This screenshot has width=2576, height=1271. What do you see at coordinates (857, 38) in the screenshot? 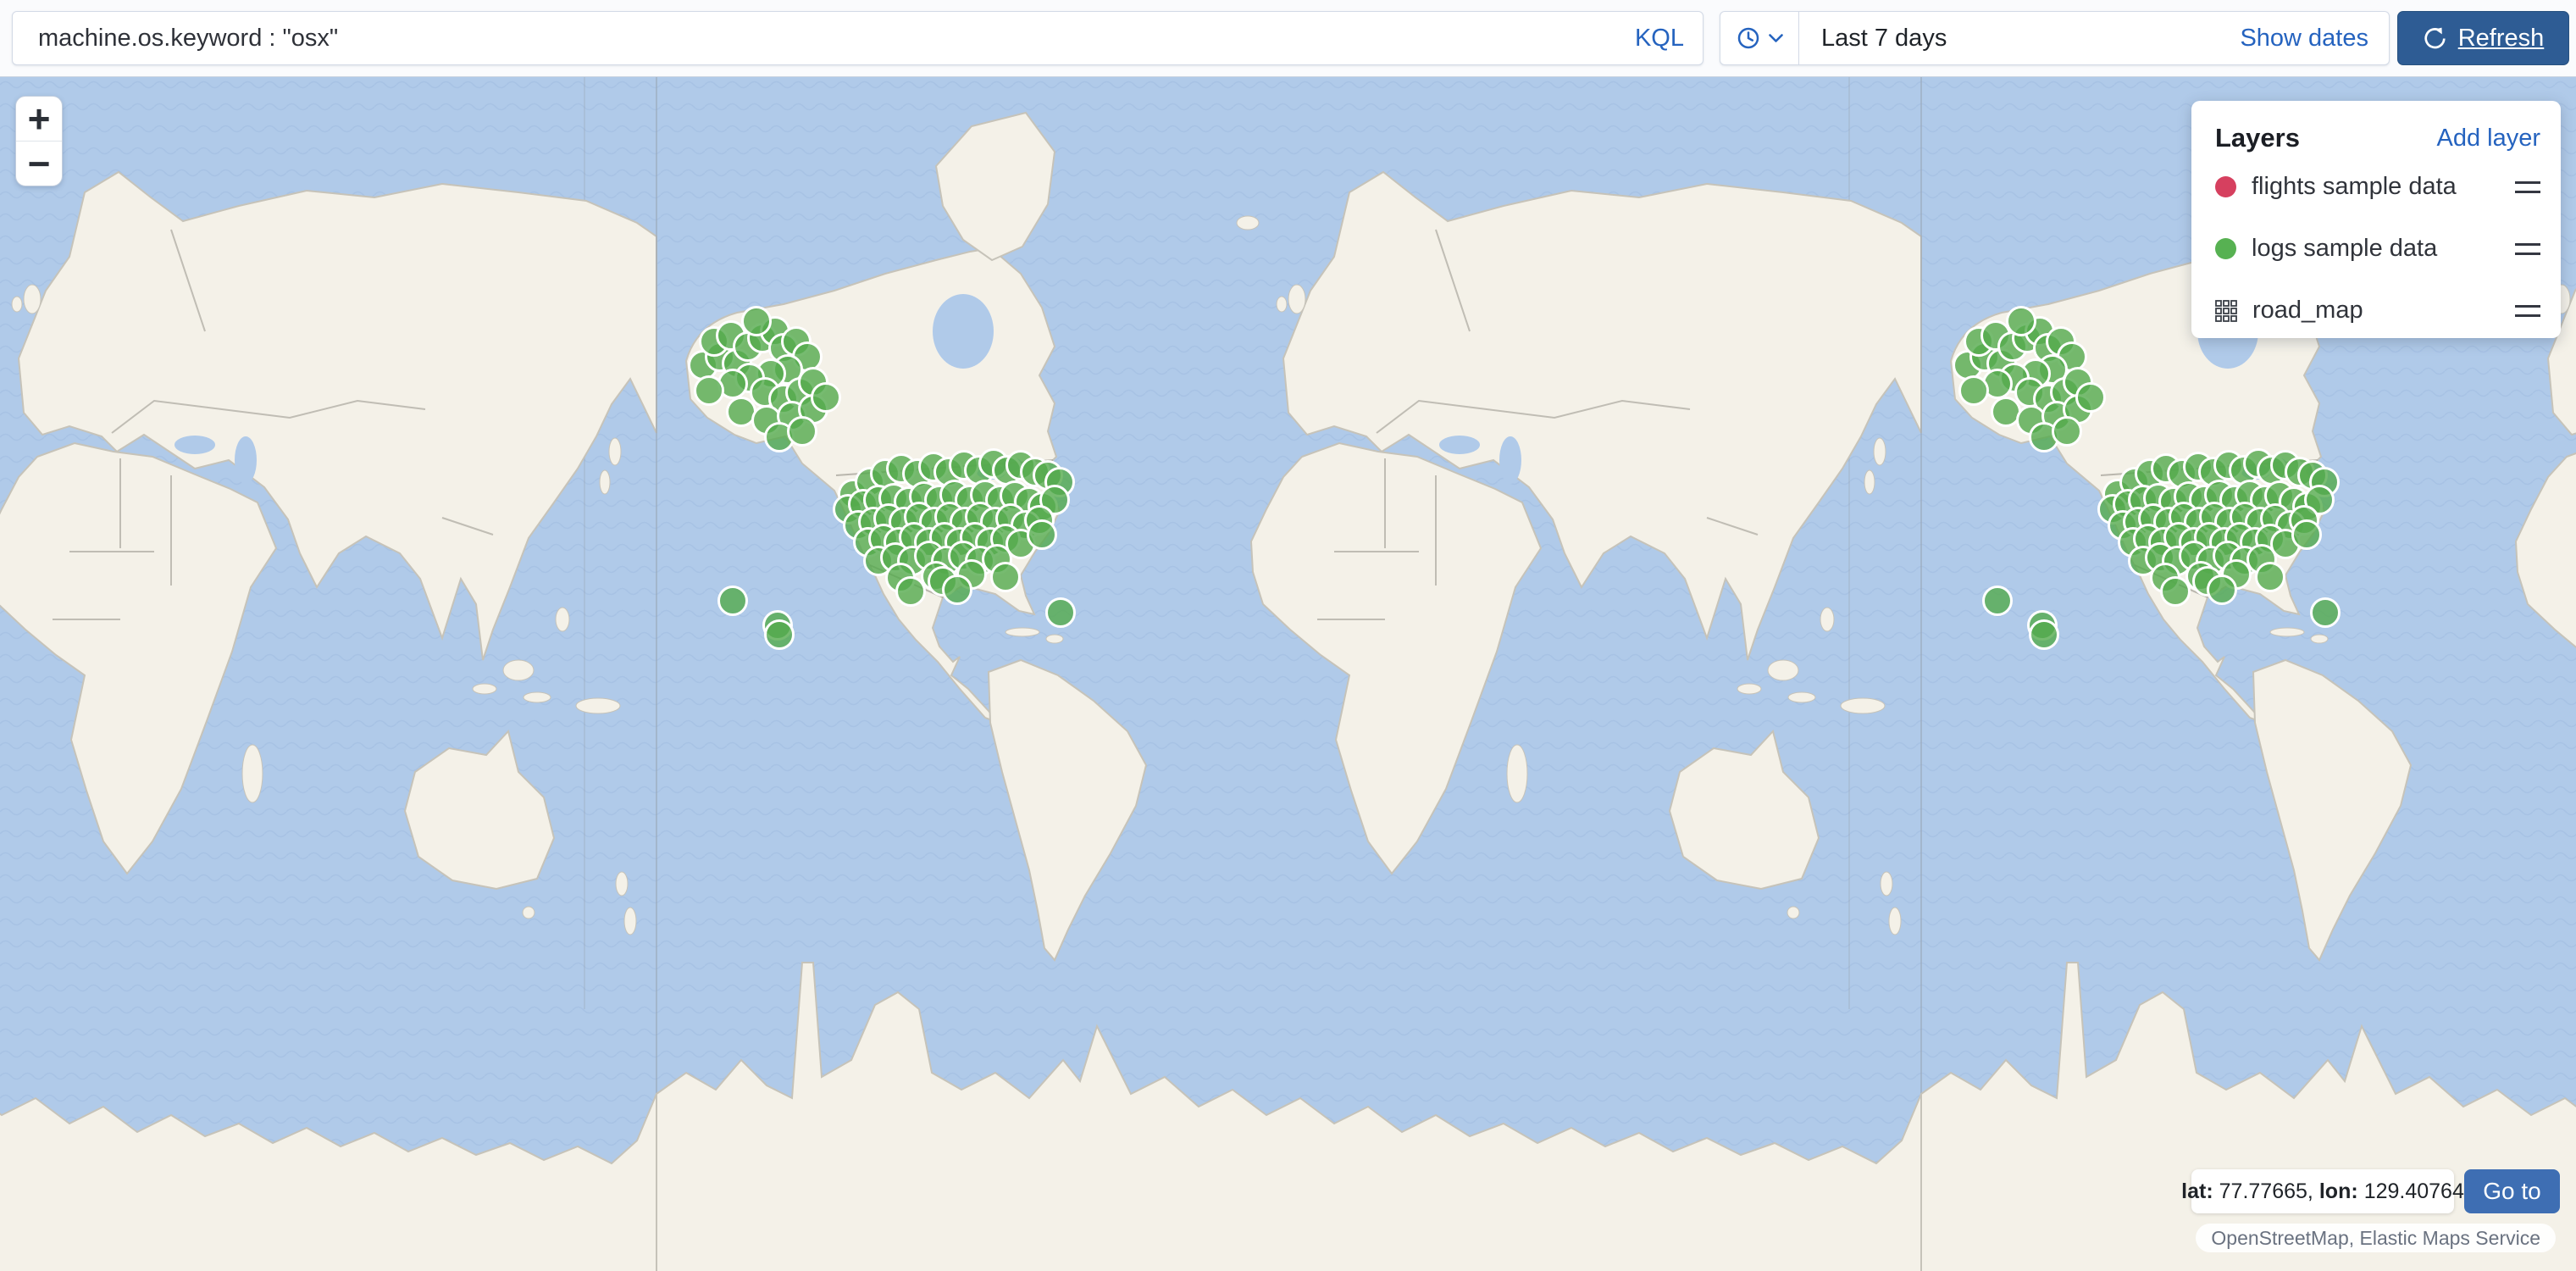
I see `kql-query-input: machine.os.keyword : "osx" KQL` at bounding box center [857, 38].